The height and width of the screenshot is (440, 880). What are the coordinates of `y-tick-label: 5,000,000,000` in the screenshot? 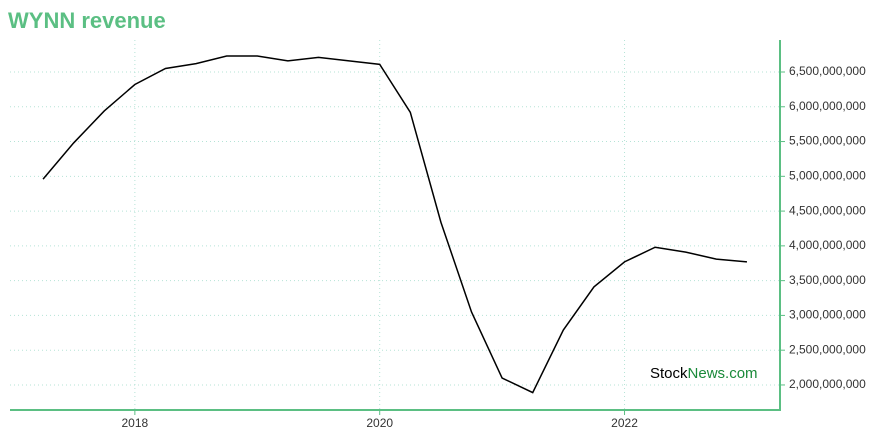 It's located at (827, 175).